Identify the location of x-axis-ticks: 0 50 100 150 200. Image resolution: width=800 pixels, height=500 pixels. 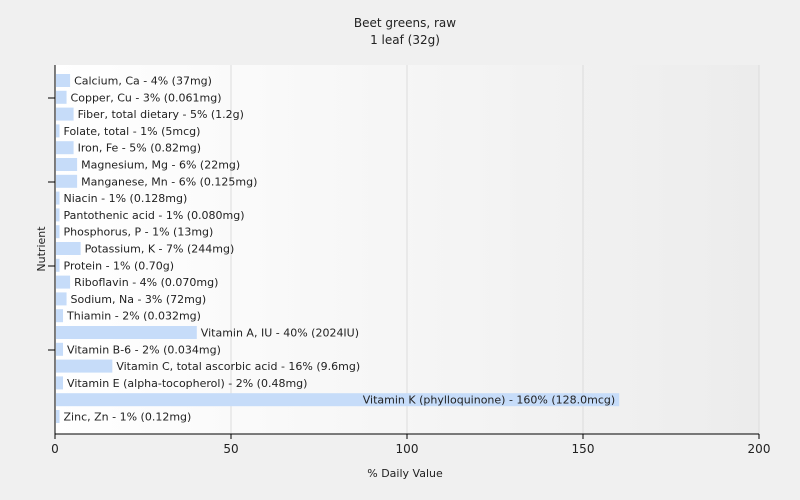
(410, 445).